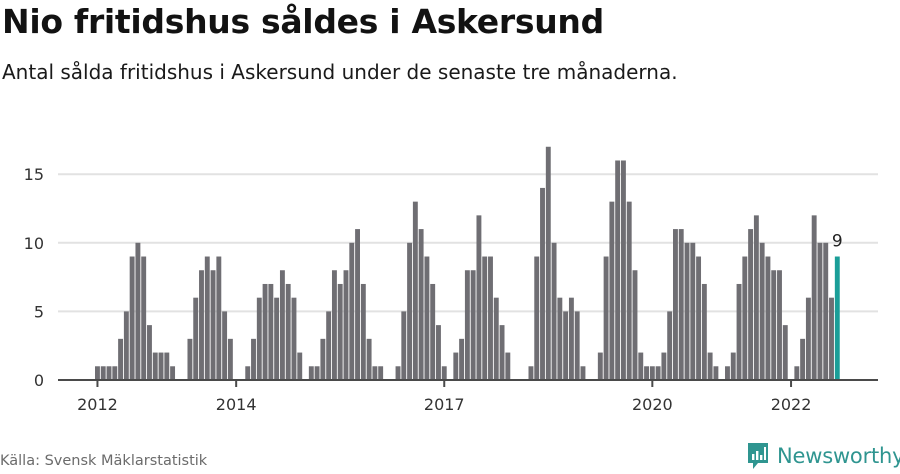  Describe the element at coordinates (837, 318) in the screenshot. I see `highlight-bar` at that location.